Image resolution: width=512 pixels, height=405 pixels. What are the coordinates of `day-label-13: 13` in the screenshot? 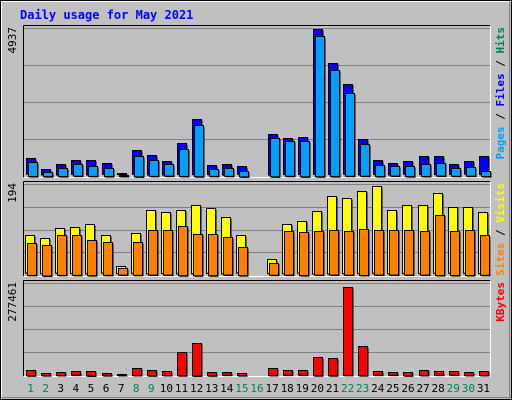 It's located at (211, 388).